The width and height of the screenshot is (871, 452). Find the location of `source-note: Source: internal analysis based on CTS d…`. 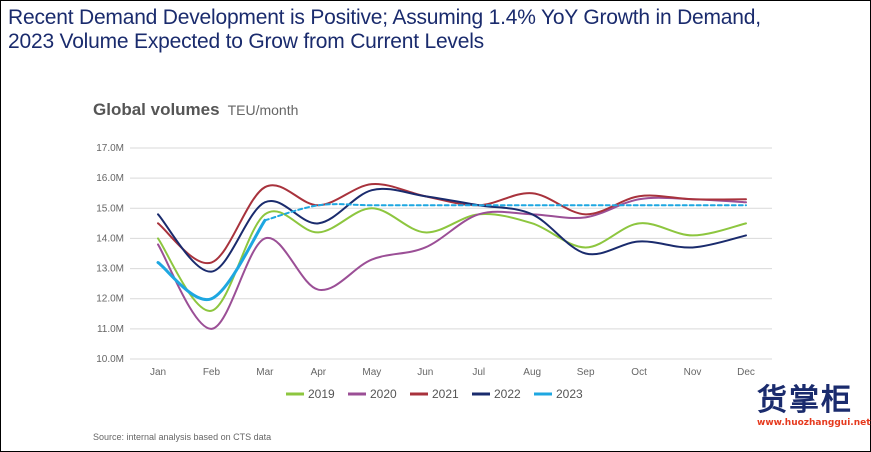

source-note: Source: internal analysis based on CTS d… is located at coordinates (182, 437).